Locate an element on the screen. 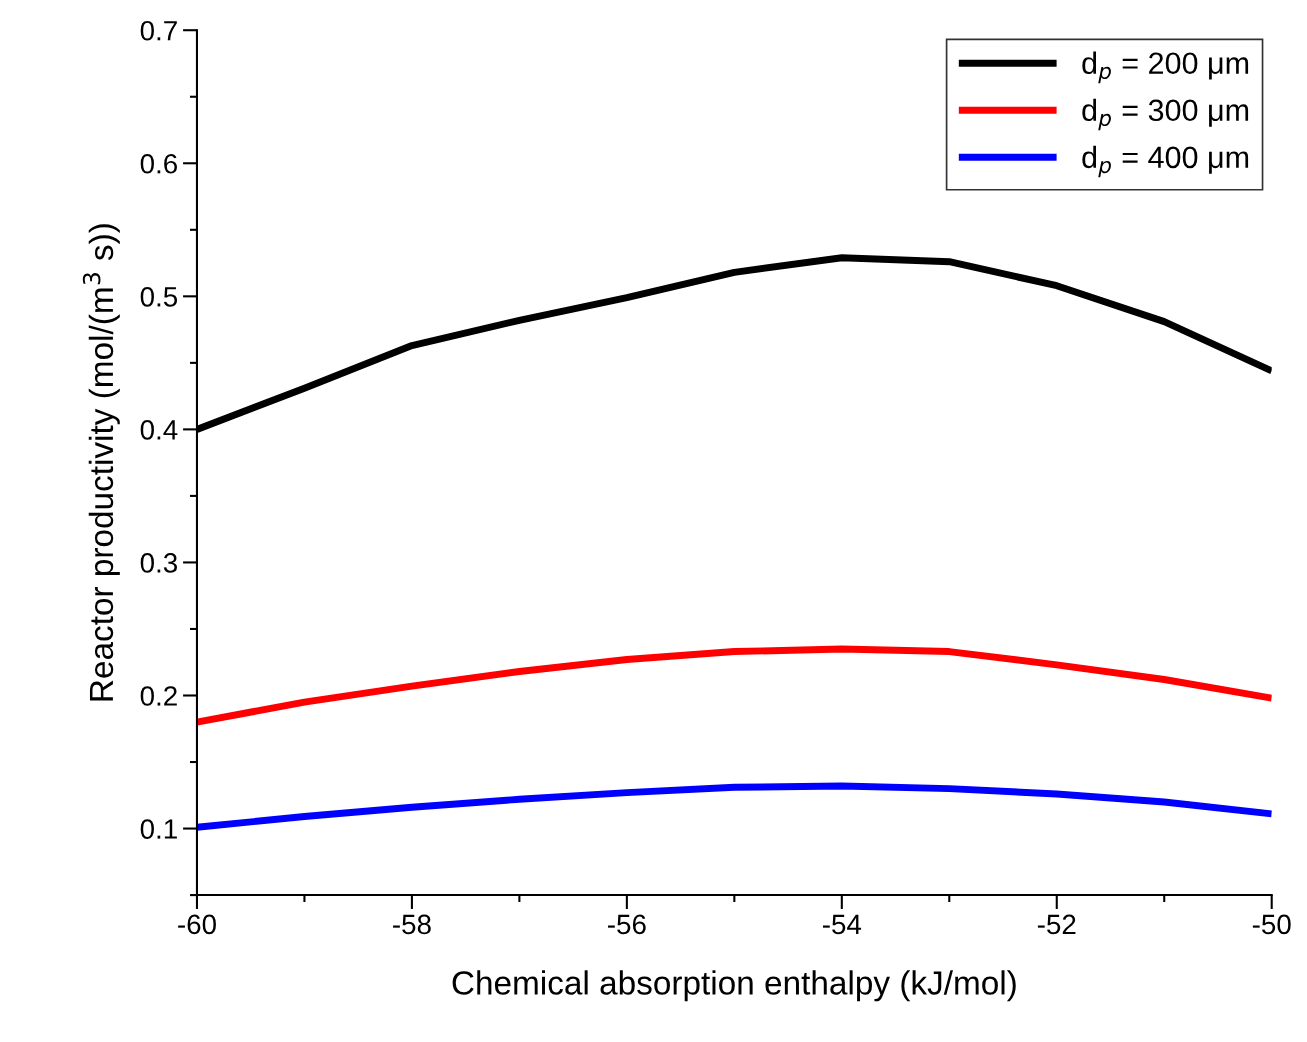 The height and width of the screenshot is (1042, 1307). x-tick-label: -56 is located at coordinates (627, 924).